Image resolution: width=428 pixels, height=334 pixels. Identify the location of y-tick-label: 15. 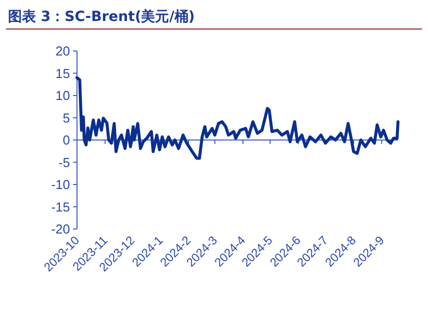
(63, 73).